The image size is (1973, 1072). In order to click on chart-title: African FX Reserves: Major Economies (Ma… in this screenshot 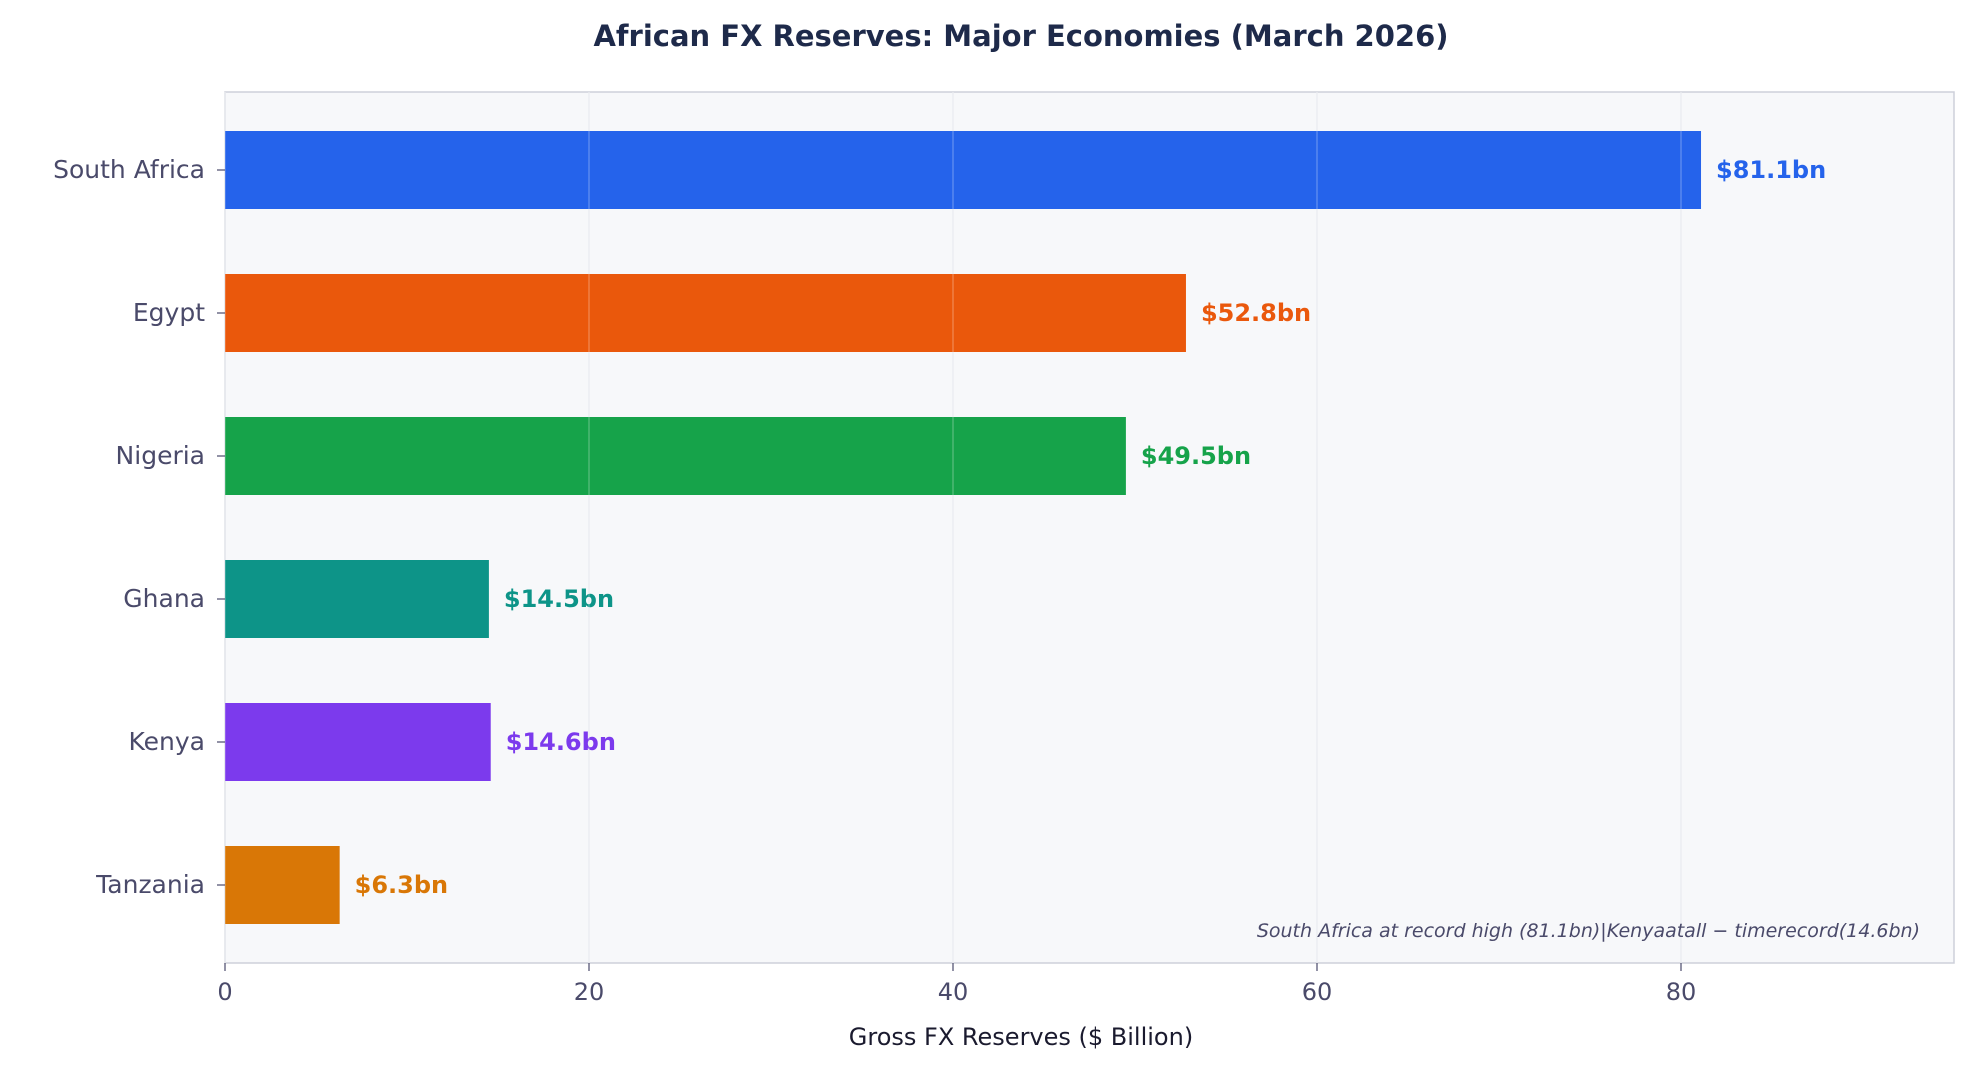, I will do `click(1020, 36)`.